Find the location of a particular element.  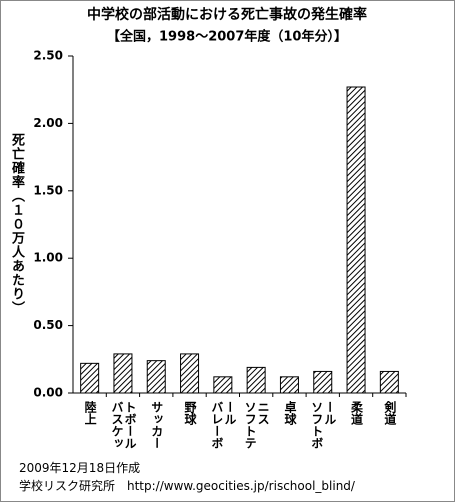

footer-date: 2009年12月18日作成 is located at coordinates (80, 468).